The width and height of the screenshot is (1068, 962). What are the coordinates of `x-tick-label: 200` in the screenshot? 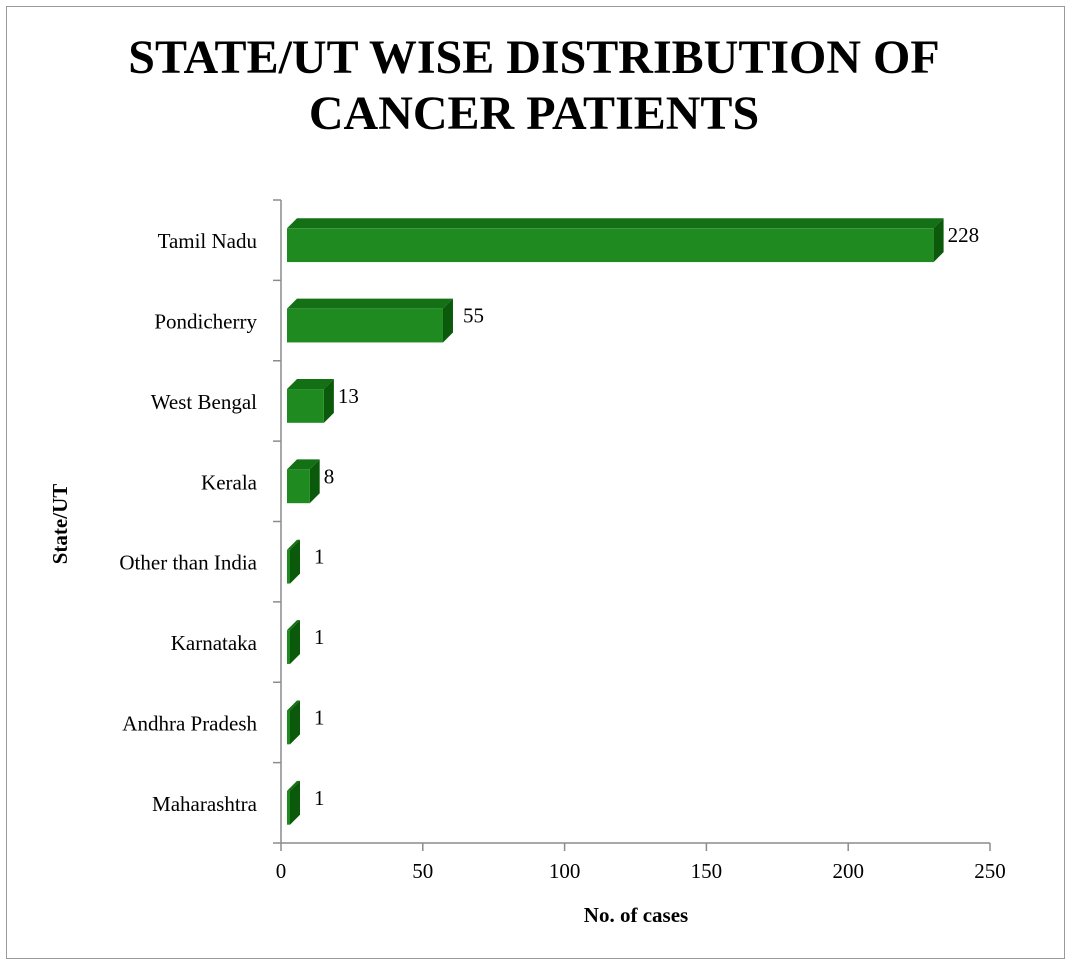 It's located at (848, 871).